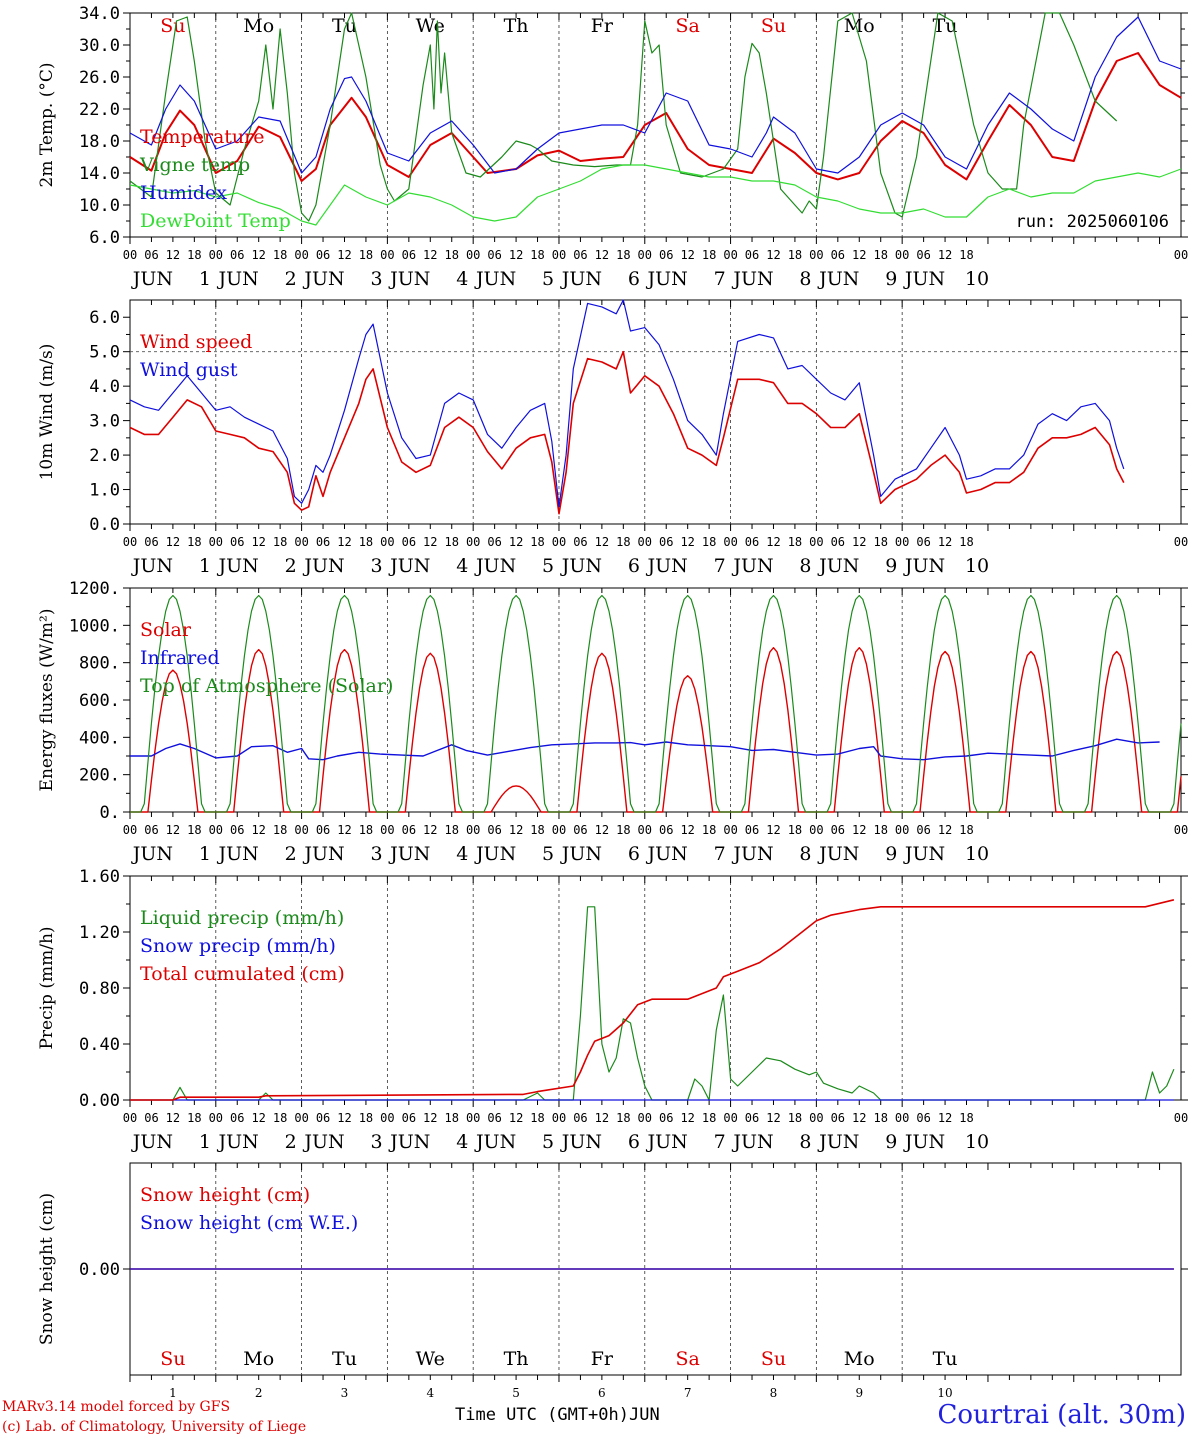 The width and height of the screenshot is (1194, 1440). What do you see at coordinates (94, 589) in the screenshot?
I see `y-tick-label: 1200.` at bounding box center [94, 589].